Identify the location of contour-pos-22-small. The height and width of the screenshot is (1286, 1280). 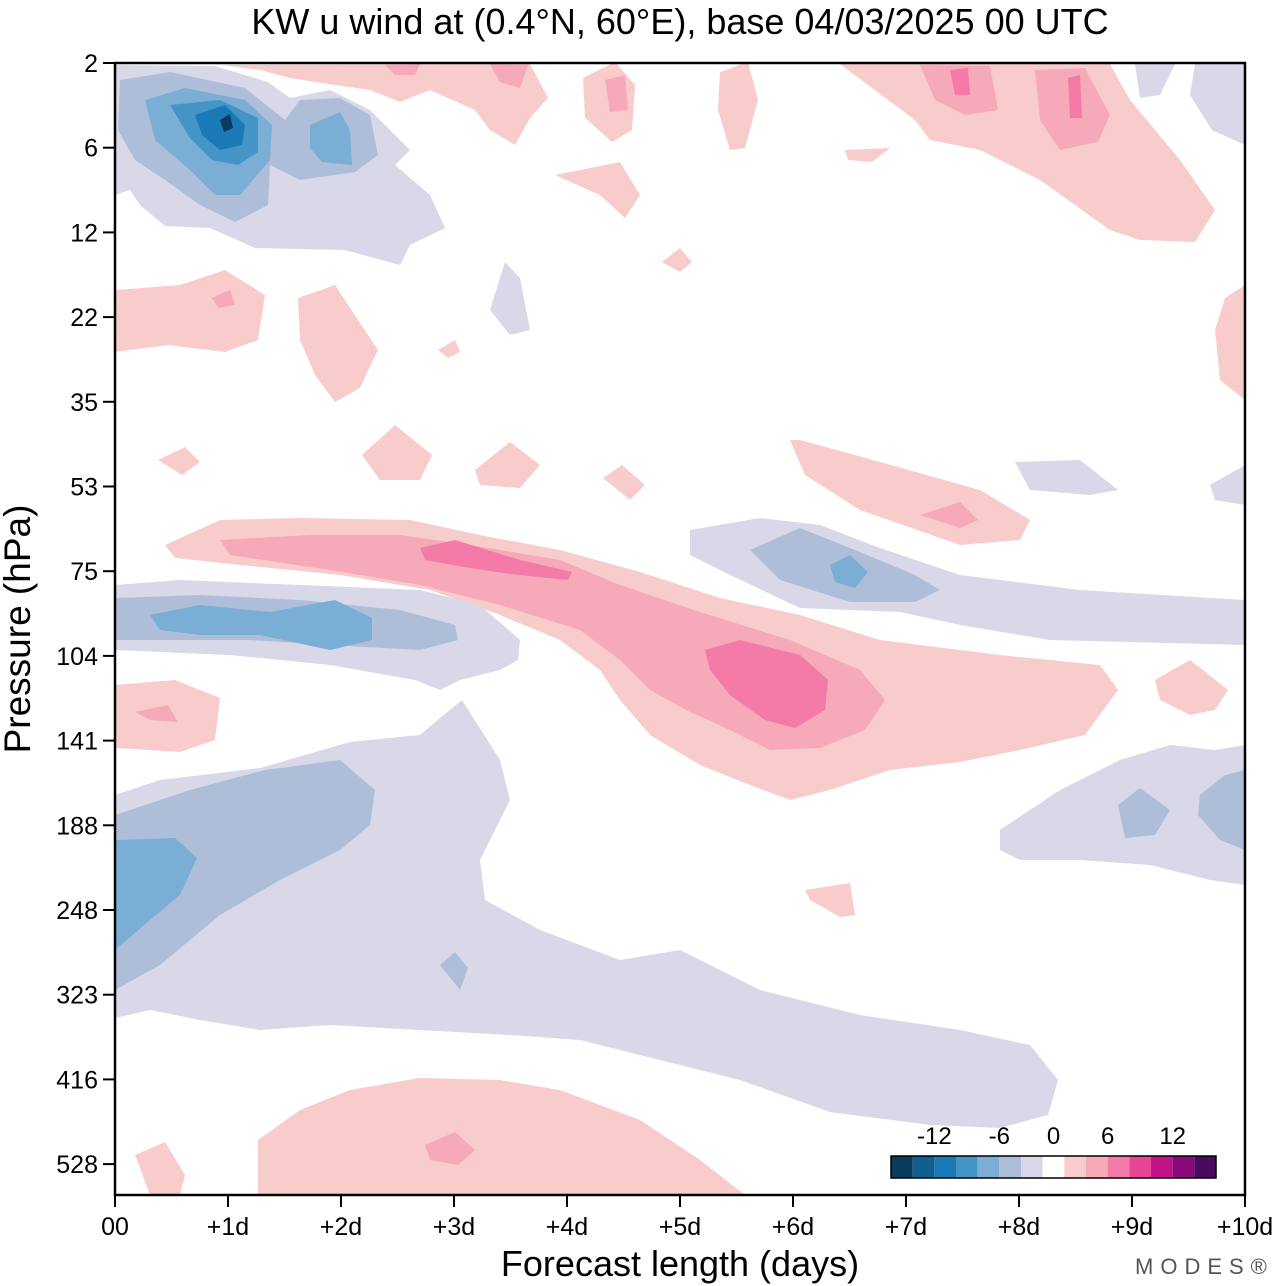
(449, 349).